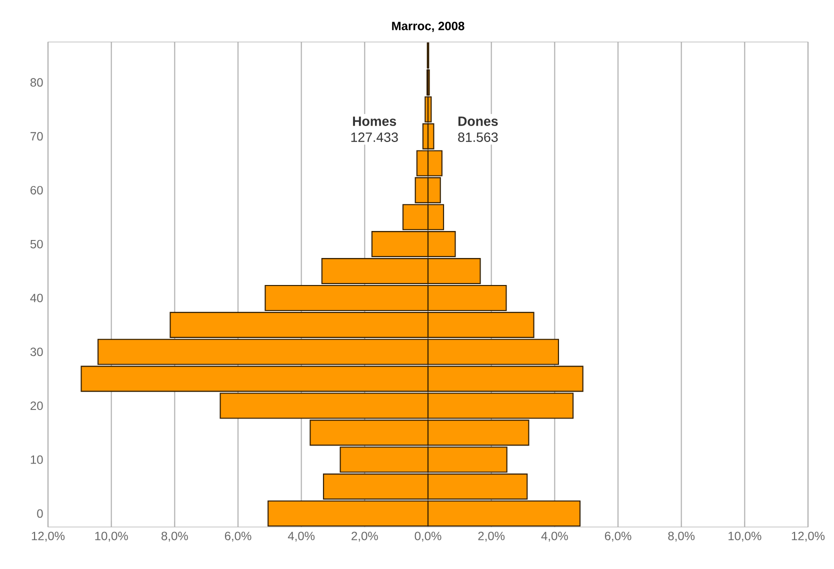  Describe the element at coordinates (428, 27) in the screenshot. I see `chart-title: Marroc, 2008` at that location.